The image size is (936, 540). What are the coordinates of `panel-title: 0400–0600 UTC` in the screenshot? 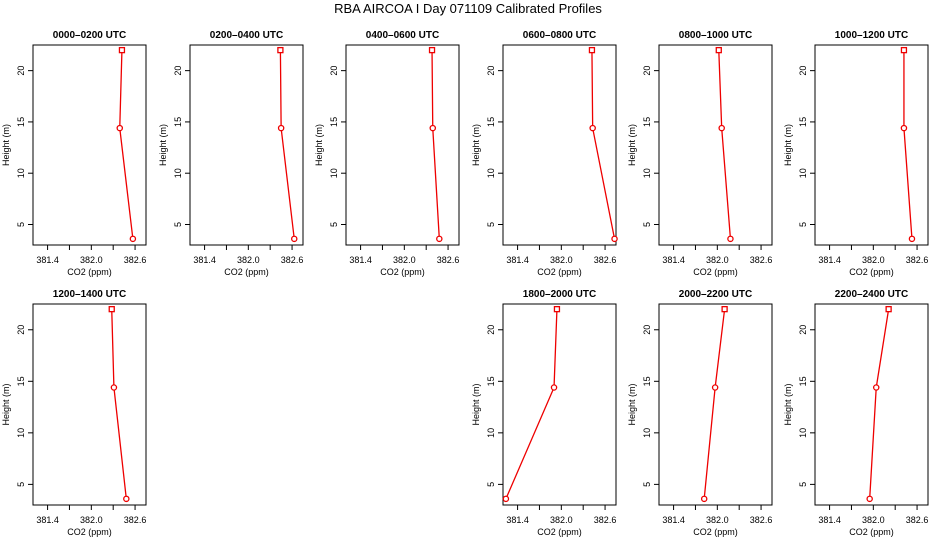 It's located at (402, 35).